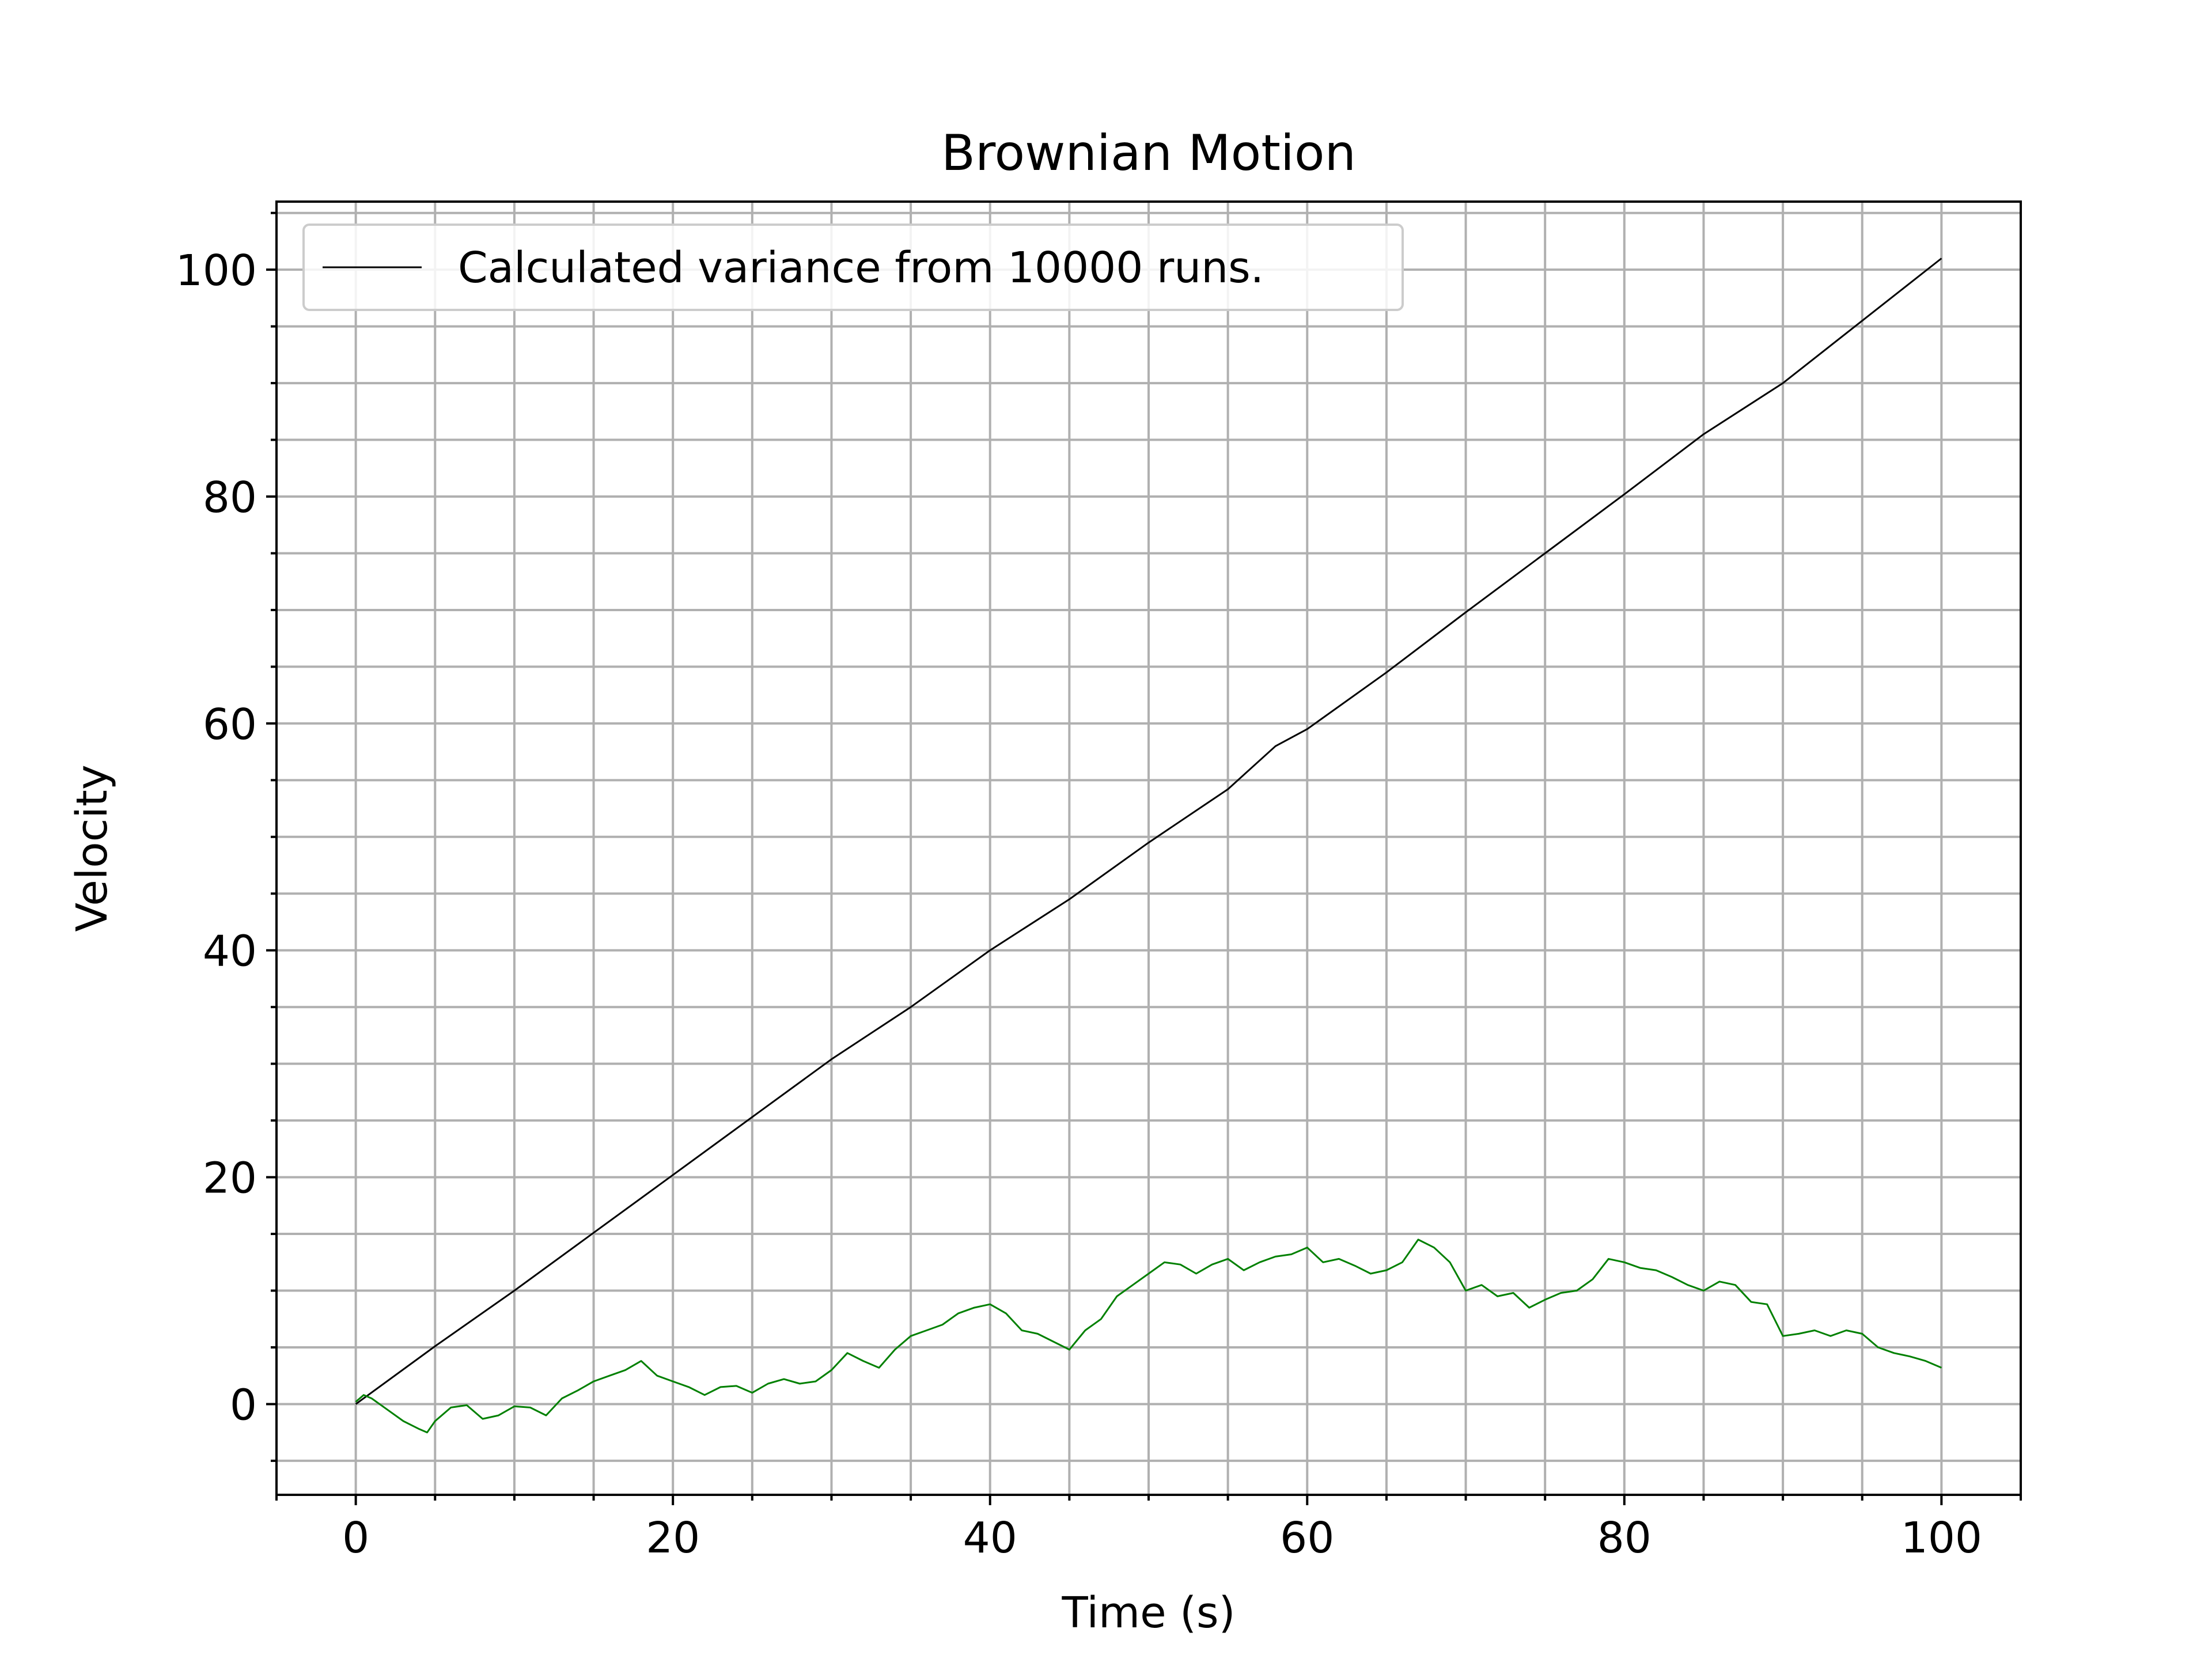 This screenshot has height=1659, width=2212. I want to click on legend: Calculated variance from 10000 runs., so click(853, 267).